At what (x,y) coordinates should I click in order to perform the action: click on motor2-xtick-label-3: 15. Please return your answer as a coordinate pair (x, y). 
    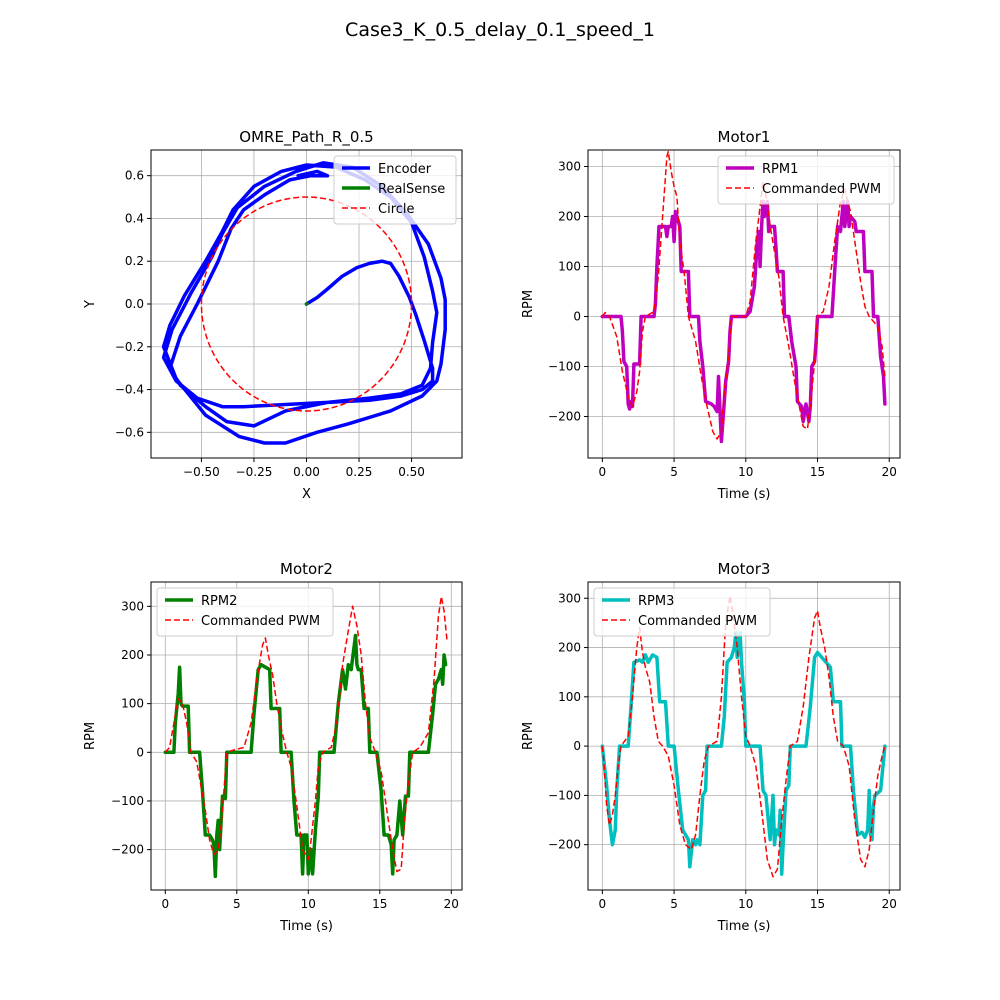
    Looking at the image, I should click on (379, 904).